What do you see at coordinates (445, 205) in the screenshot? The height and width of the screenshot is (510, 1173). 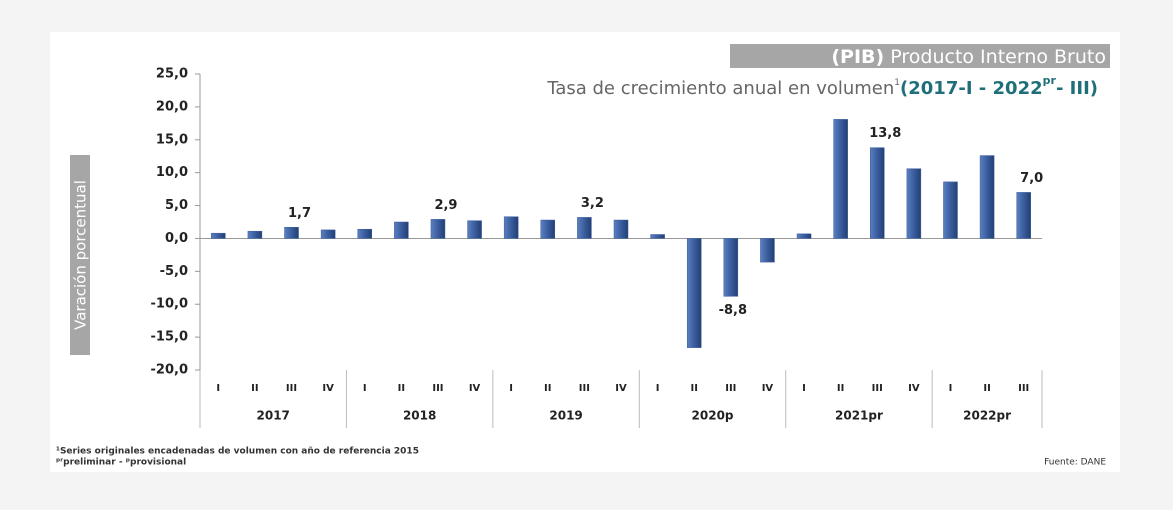 I see `value-label: 2,9` at bounding box center [445, 205].